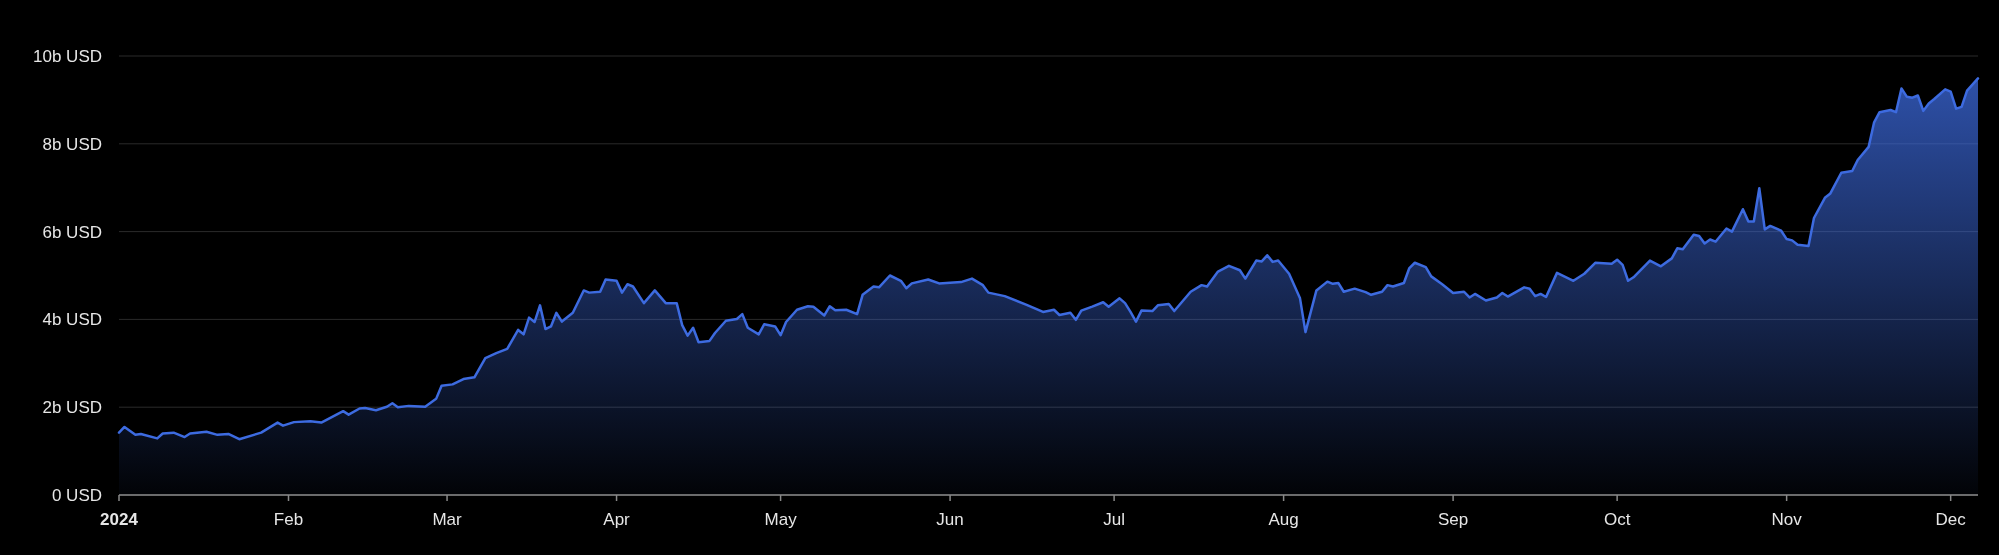  What do you see at coordinates (72, 144) in the screenshot?
I see `y-tick-label: 8b USD` at bounding box center [72, 144].